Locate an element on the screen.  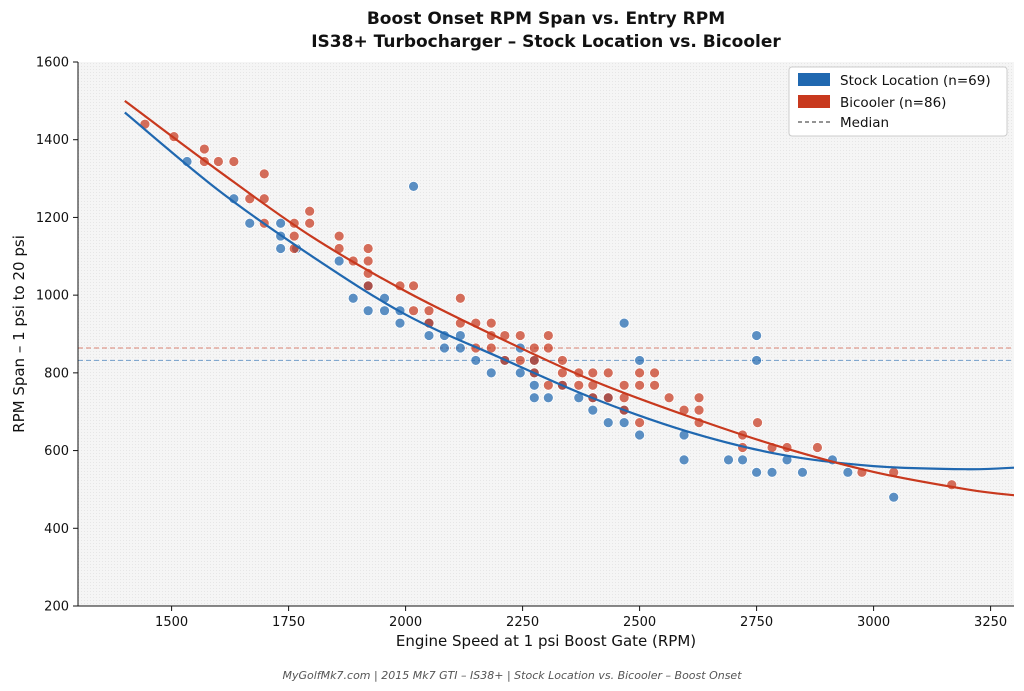
y-tick-label: 1400 is located at coordinates (52, 140).